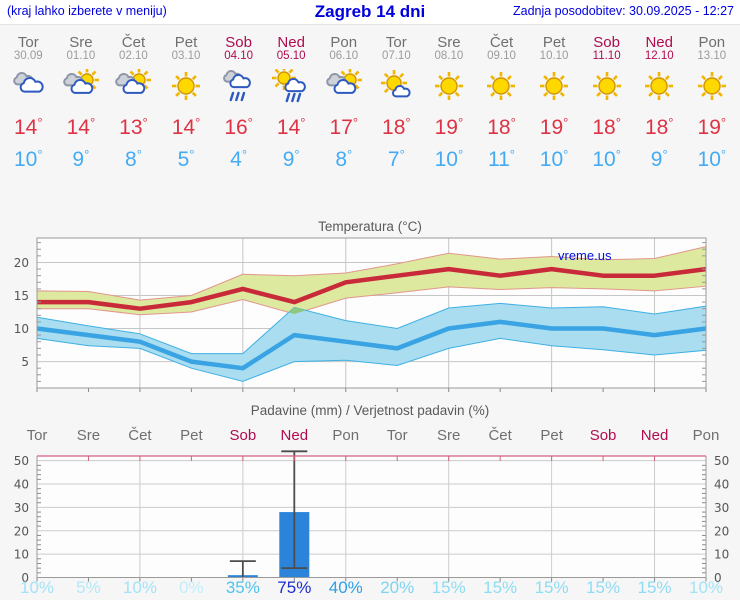 The image size is (740, 600). What do you see at coordinates (191, 587) in the screenshot?
I see `precip-probability: 0%` at bounding box center [191, 587].